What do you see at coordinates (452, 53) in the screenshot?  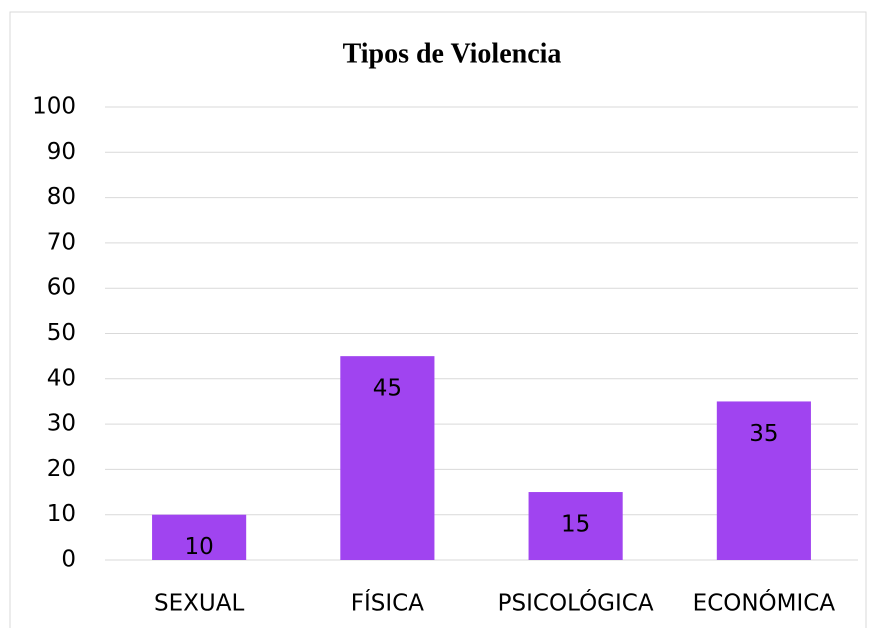 I see `chart-title: Tipos de Violencia` at bounding box center [452, 53].